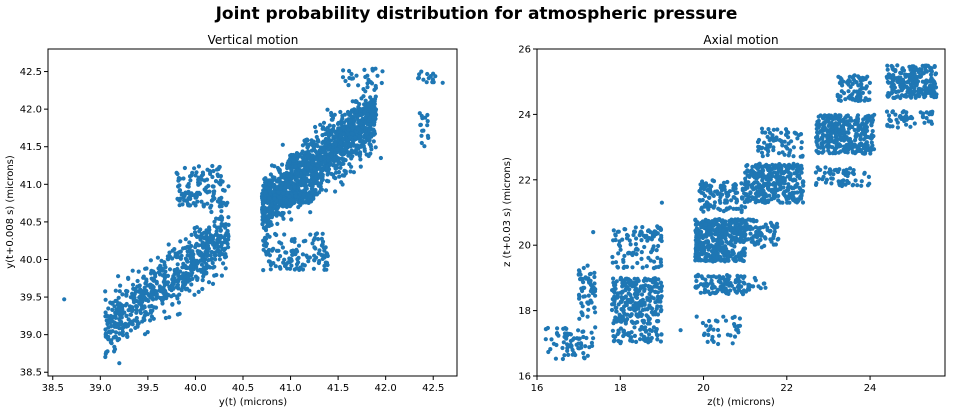  What do you see at coordinates (386, 388) in the screenshot?
I see `x-tick-label: 42.0` at bounding box center [386, 388].